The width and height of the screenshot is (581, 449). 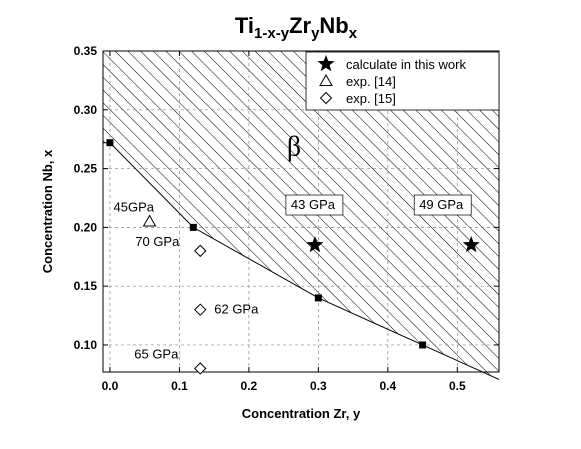 I want to click on legend-star-marker, so click(x=326, y=63).